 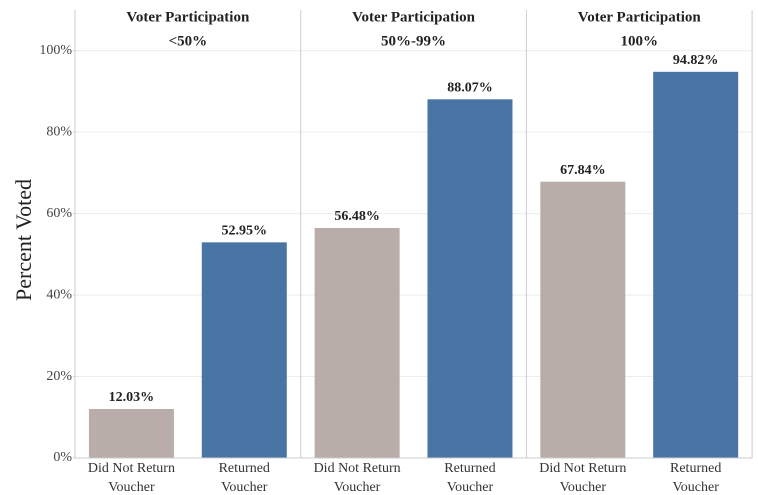 What do you see at coordinates (470, 88) in the screenshot?
I see `value-label: 88.07%` at bounding box center [470, 88].